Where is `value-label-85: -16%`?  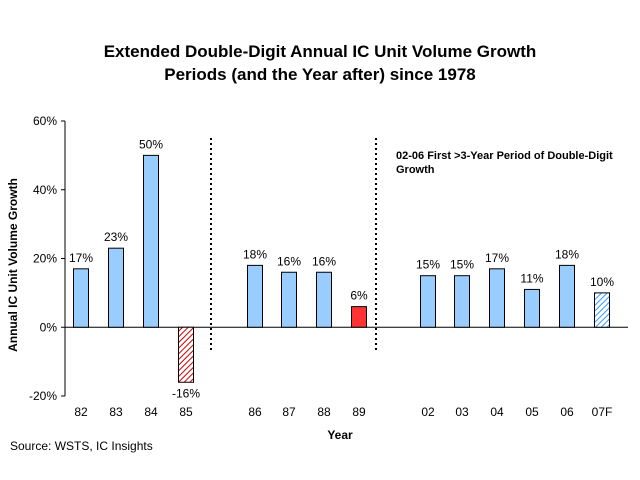
value-label-85: -16% is located at coordinates (186, 393).